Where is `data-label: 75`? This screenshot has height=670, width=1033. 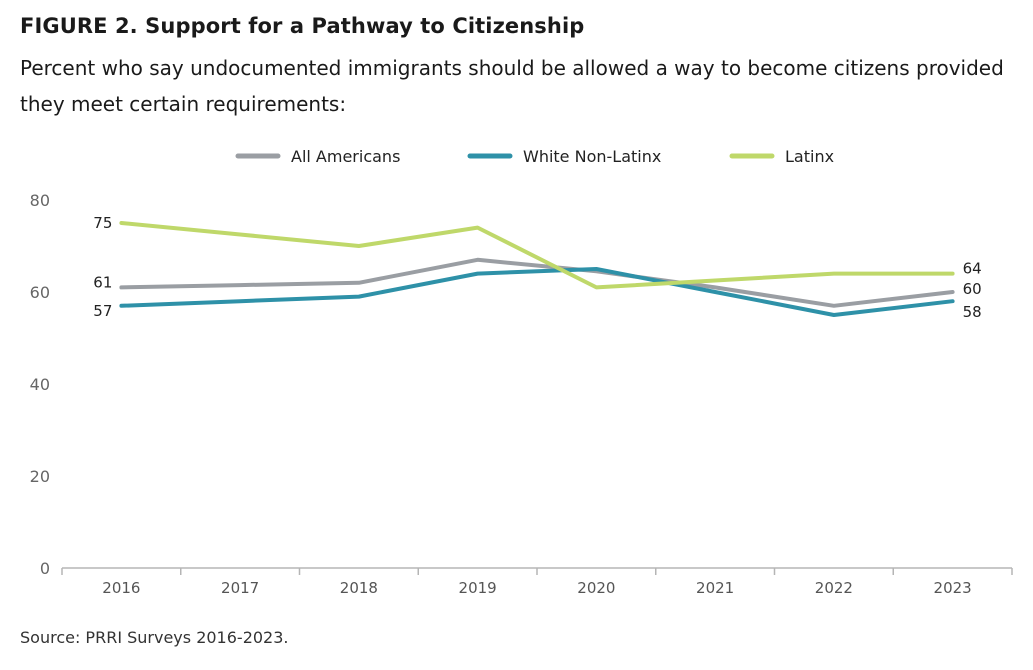 data-label: 75 is located at coordinates (102, 223).